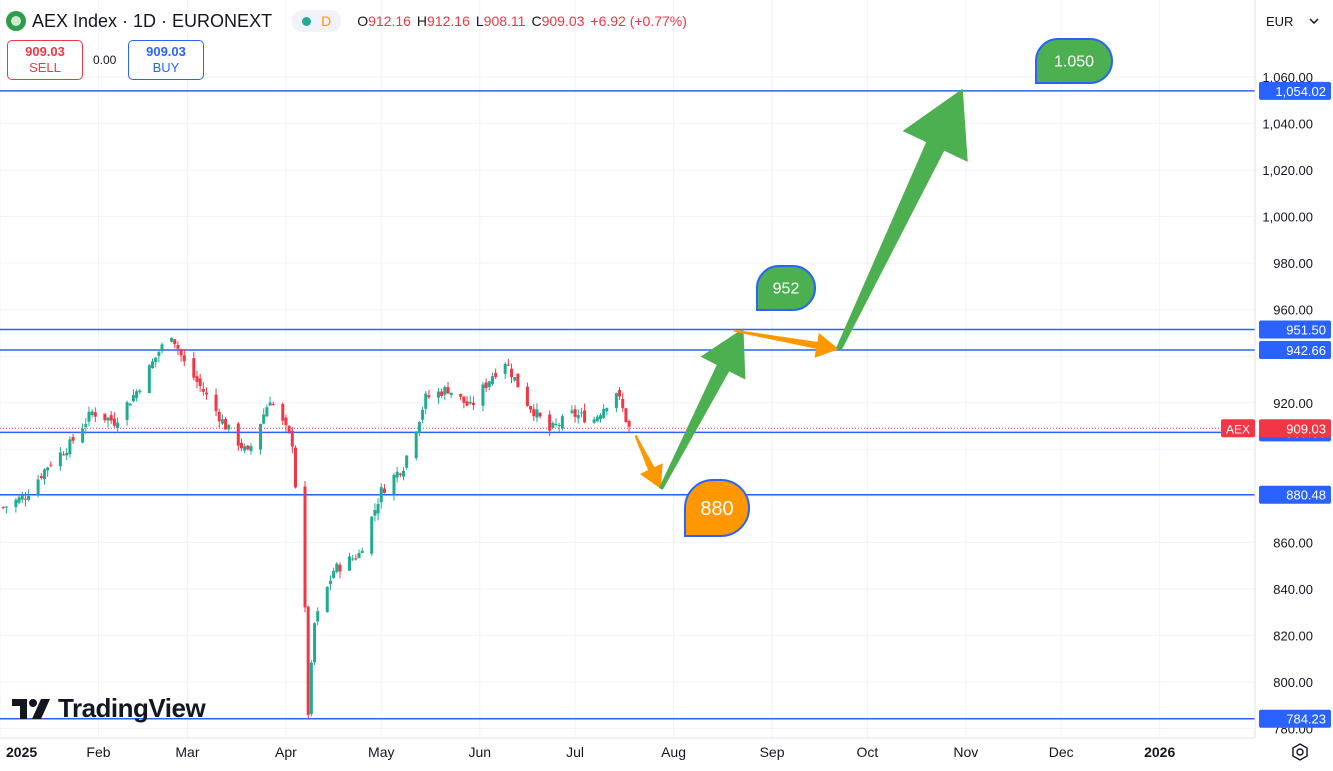 The height and width of the screenshot is (771, 1333). Describe the element at coordinates (105, 60) in the screenshot. I see `spread-value: 0.00` at that location.